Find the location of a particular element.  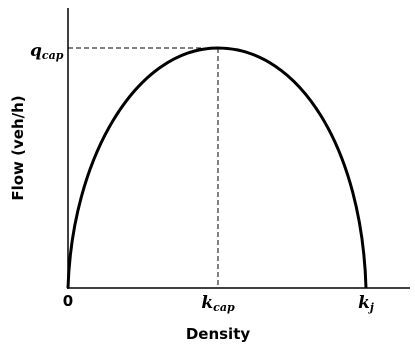

q-cap-label: qcap is located at coordinates (47, 51).